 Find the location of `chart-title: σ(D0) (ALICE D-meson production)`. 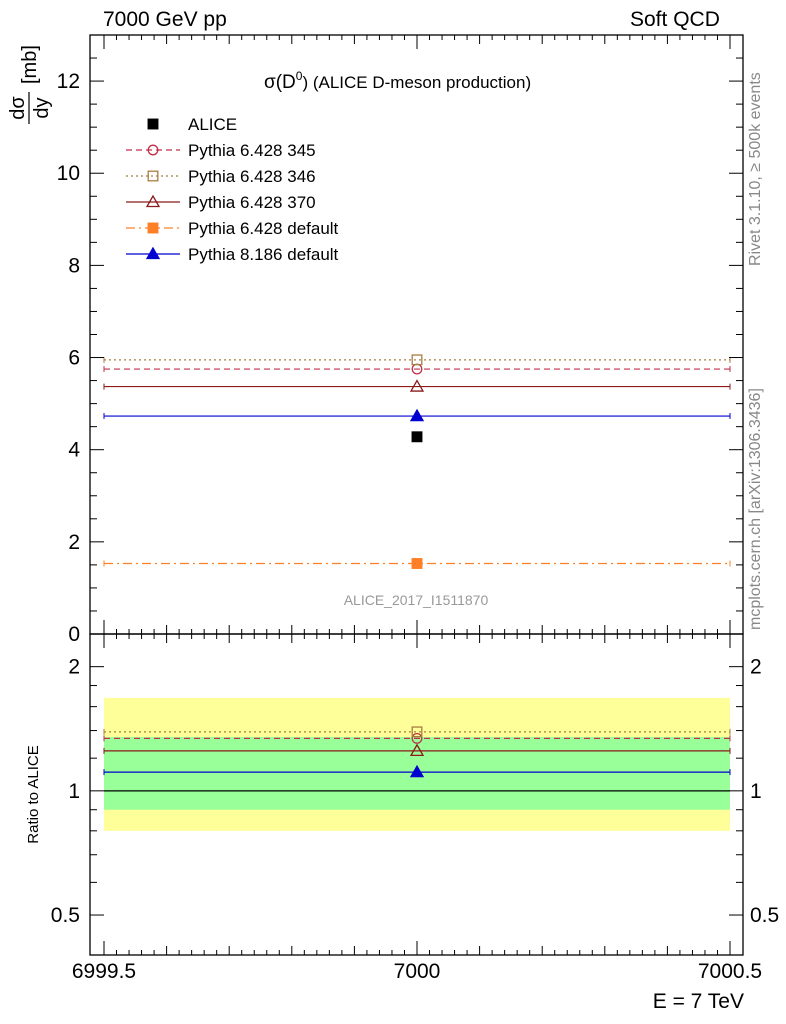

chart-title: σ(D0) (ALICE D-meson production) is located at coordinates (397, 81).